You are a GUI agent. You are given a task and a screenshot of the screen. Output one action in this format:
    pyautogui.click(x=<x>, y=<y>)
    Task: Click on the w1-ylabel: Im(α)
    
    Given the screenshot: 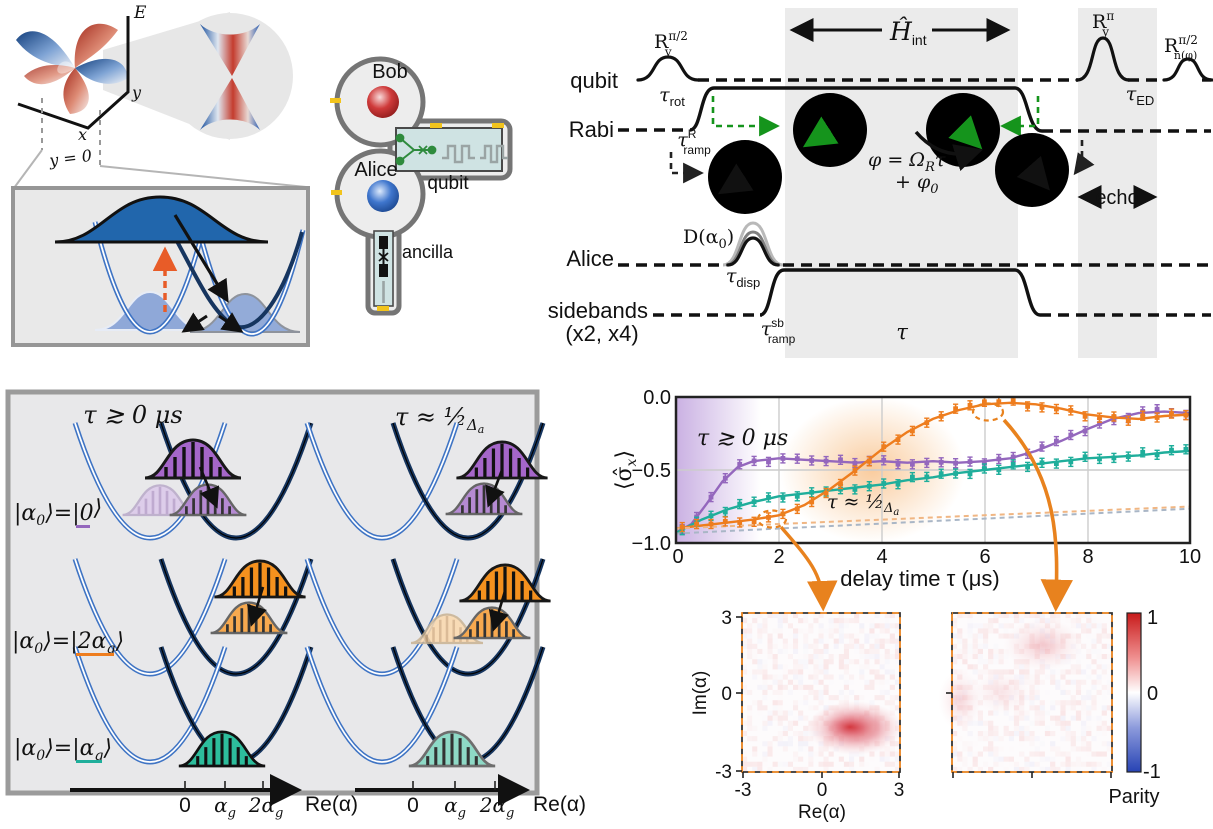 What is the action you would take?
    pyautogui.click(x=700, y=693)
    